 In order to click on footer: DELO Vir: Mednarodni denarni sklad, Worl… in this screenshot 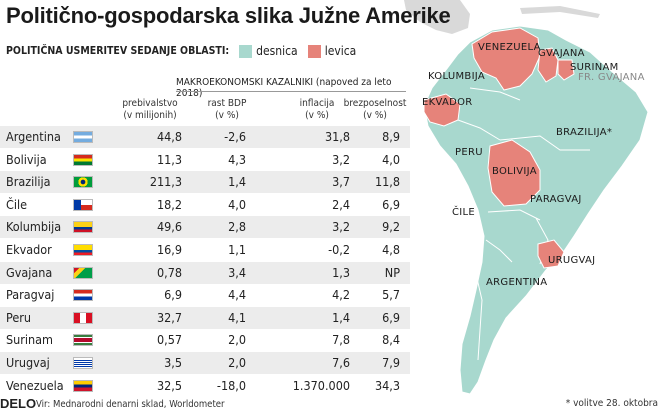, I will do `click(330, 404)`.